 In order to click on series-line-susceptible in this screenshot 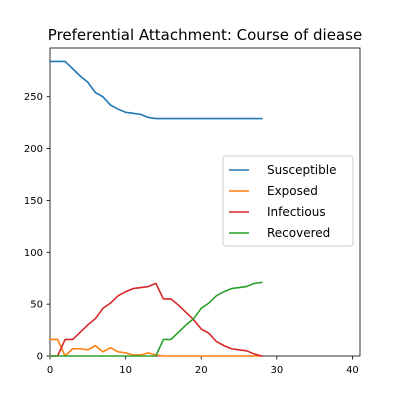, I will do `click(156, 90)`.